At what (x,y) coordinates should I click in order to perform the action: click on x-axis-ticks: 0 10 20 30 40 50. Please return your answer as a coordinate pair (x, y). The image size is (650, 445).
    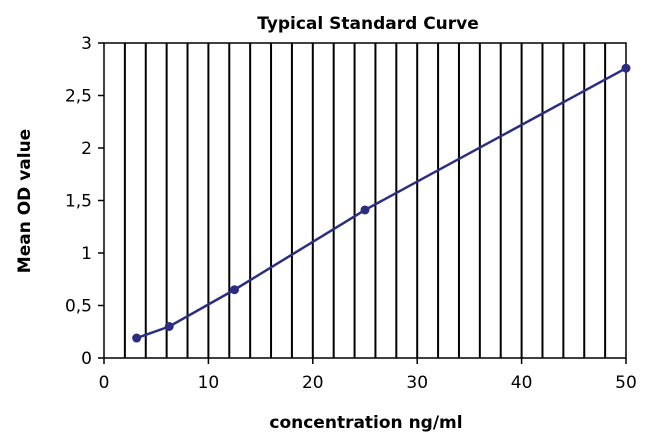
    Looking at the image, I should click on (368, 375).